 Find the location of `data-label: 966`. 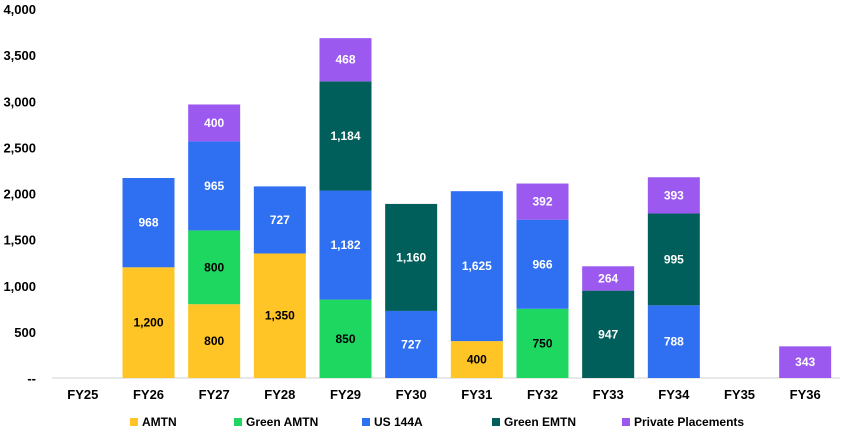

data-label: 966 is located at coordinates (542, 264).